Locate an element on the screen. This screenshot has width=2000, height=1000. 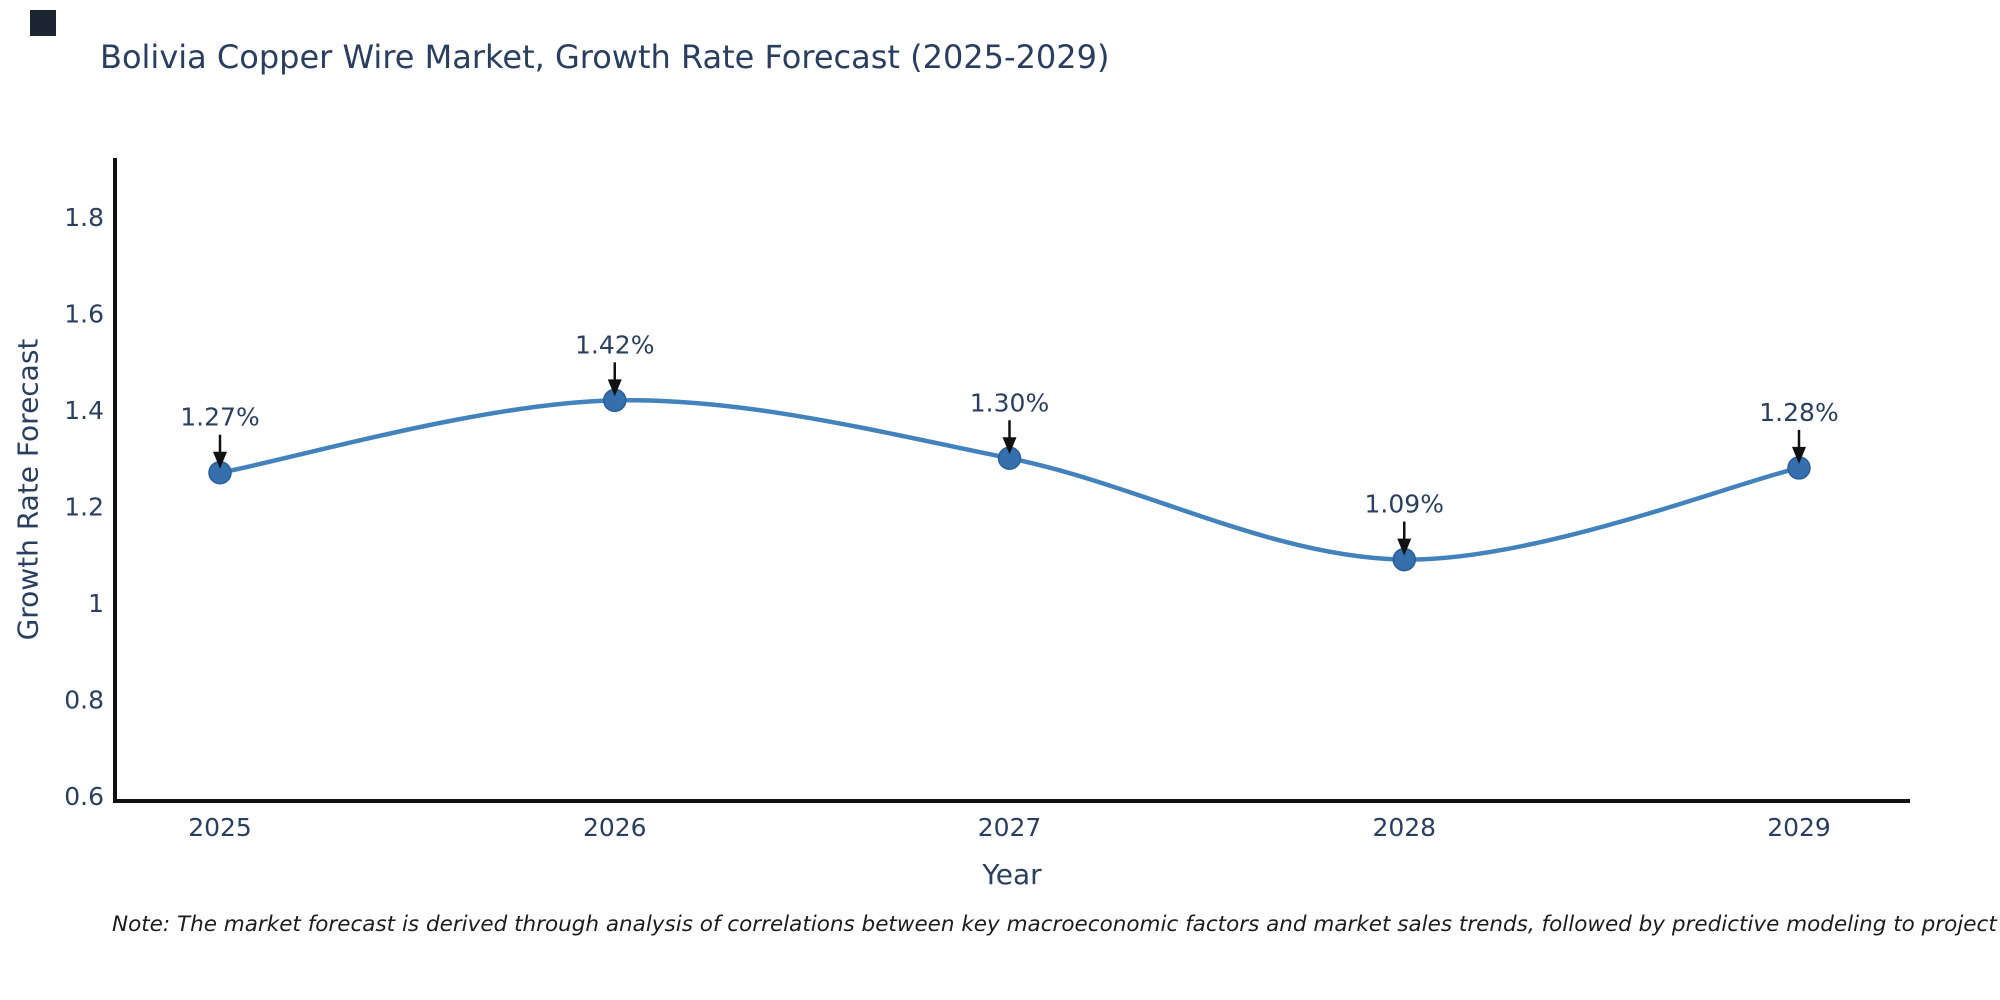
point-value-label: 1.09% is located at coordinates (1404, 504).